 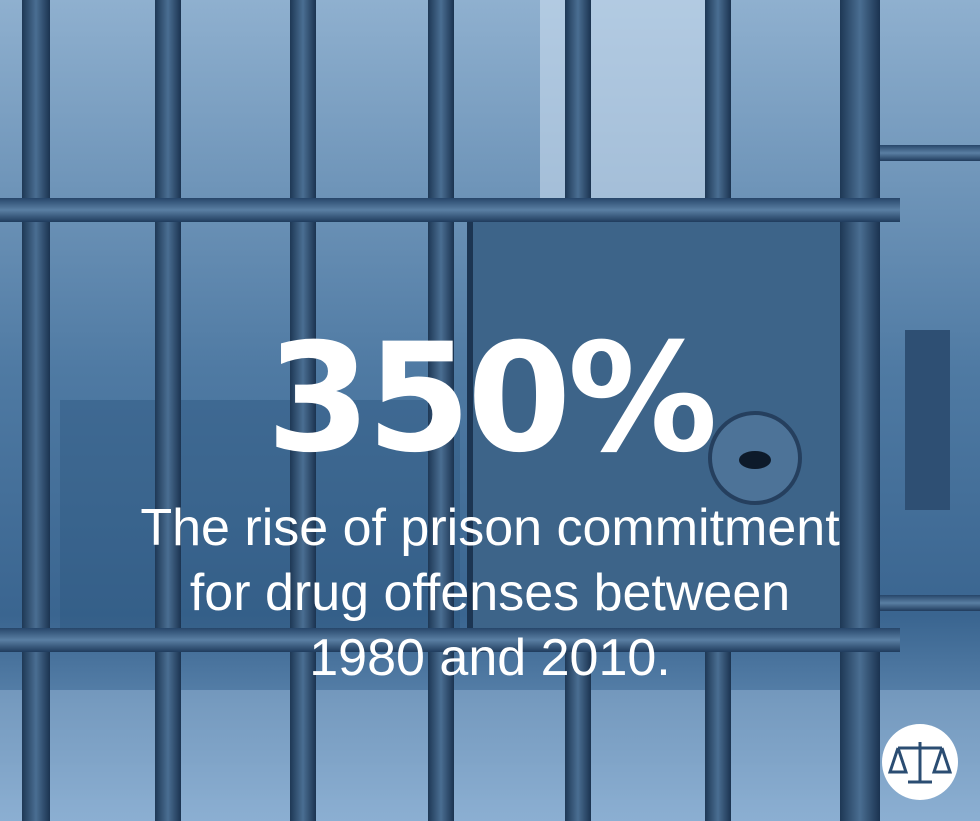 I want to click on headline: 350%, so click(x=489, y=399).